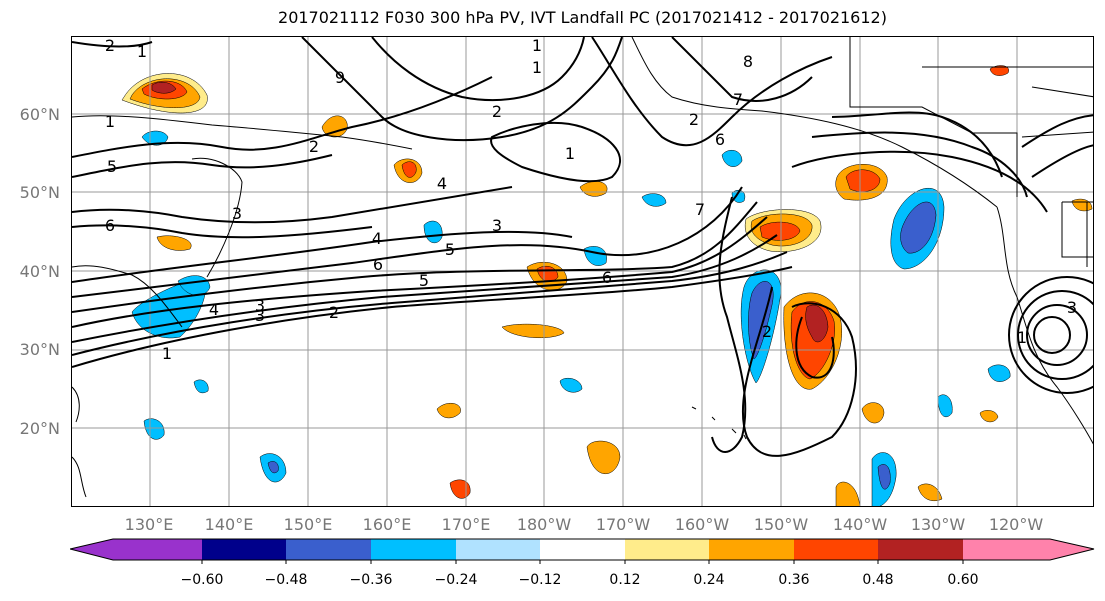  What do you see at coordinates (308, 524) in the screenshot?
I see `lon-label-150e: 150°E` at bounding box center [308, 524].